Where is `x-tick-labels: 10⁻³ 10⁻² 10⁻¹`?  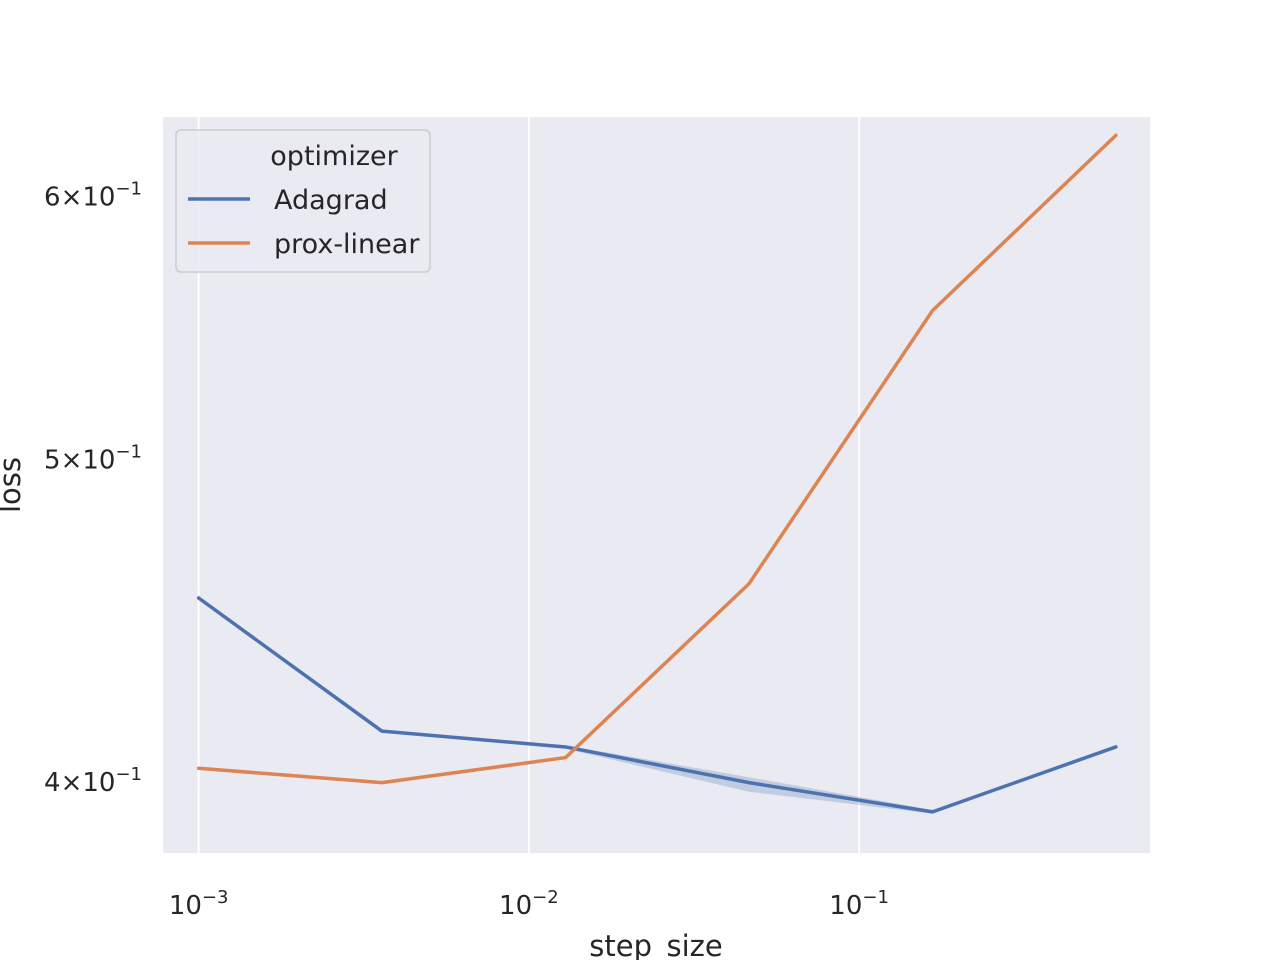 x-tick-labels: 10⁻³ 10⁻² 10⁻¹ is located at coordinates (529, 904).